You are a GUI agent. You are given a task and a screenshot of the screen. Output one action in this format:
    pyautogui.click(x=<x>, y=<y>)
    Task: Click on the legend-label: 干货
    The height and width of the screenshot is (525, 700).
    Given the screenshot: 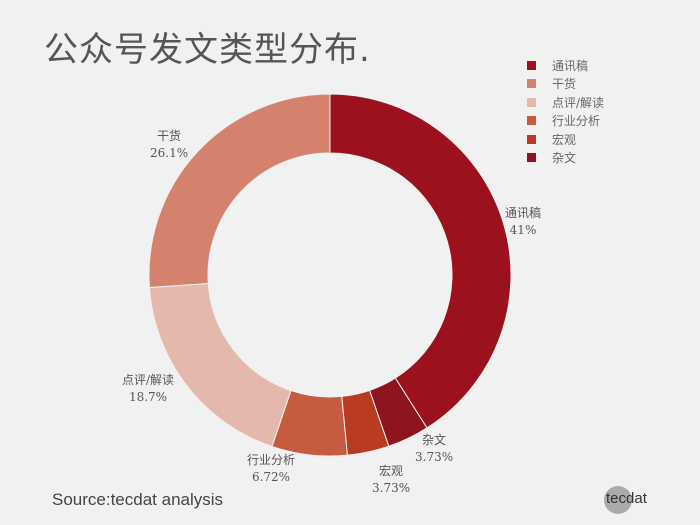 What is the action you would take?
    pyautogui.click(x=564, y=84)
    